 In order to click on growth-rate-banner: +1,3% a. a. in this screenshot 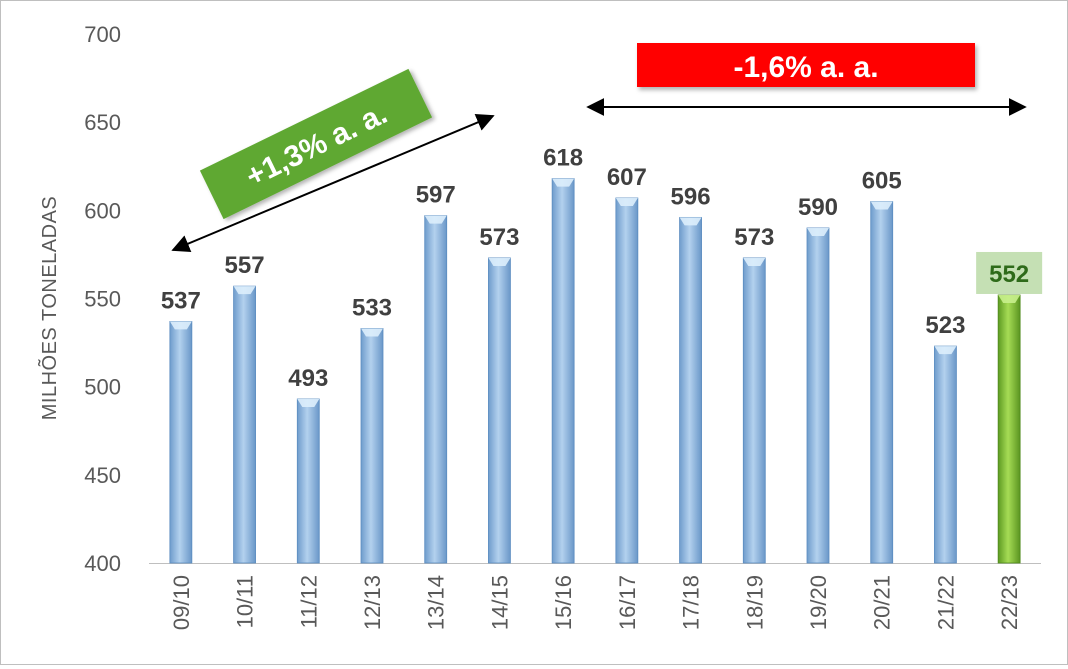, I will do `click(316, 144)`.